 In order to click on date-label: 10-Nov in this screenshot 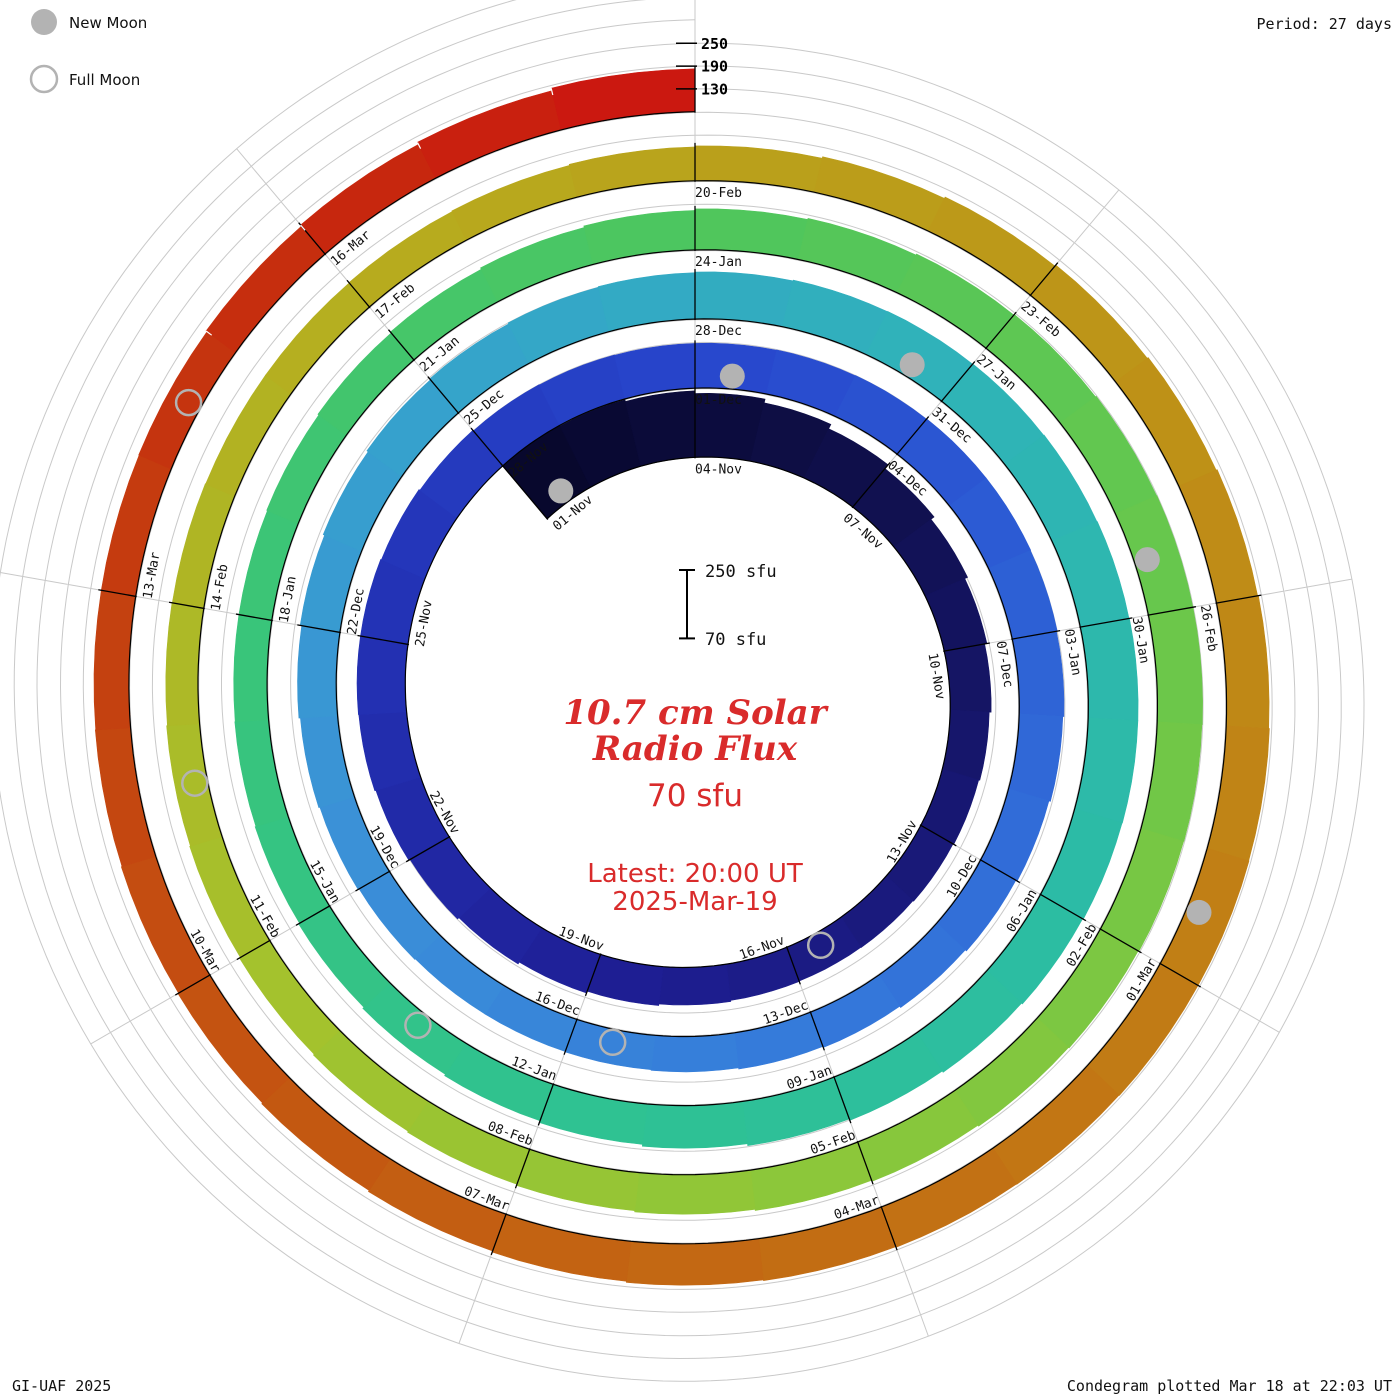, I will do `click(935, 676)`.